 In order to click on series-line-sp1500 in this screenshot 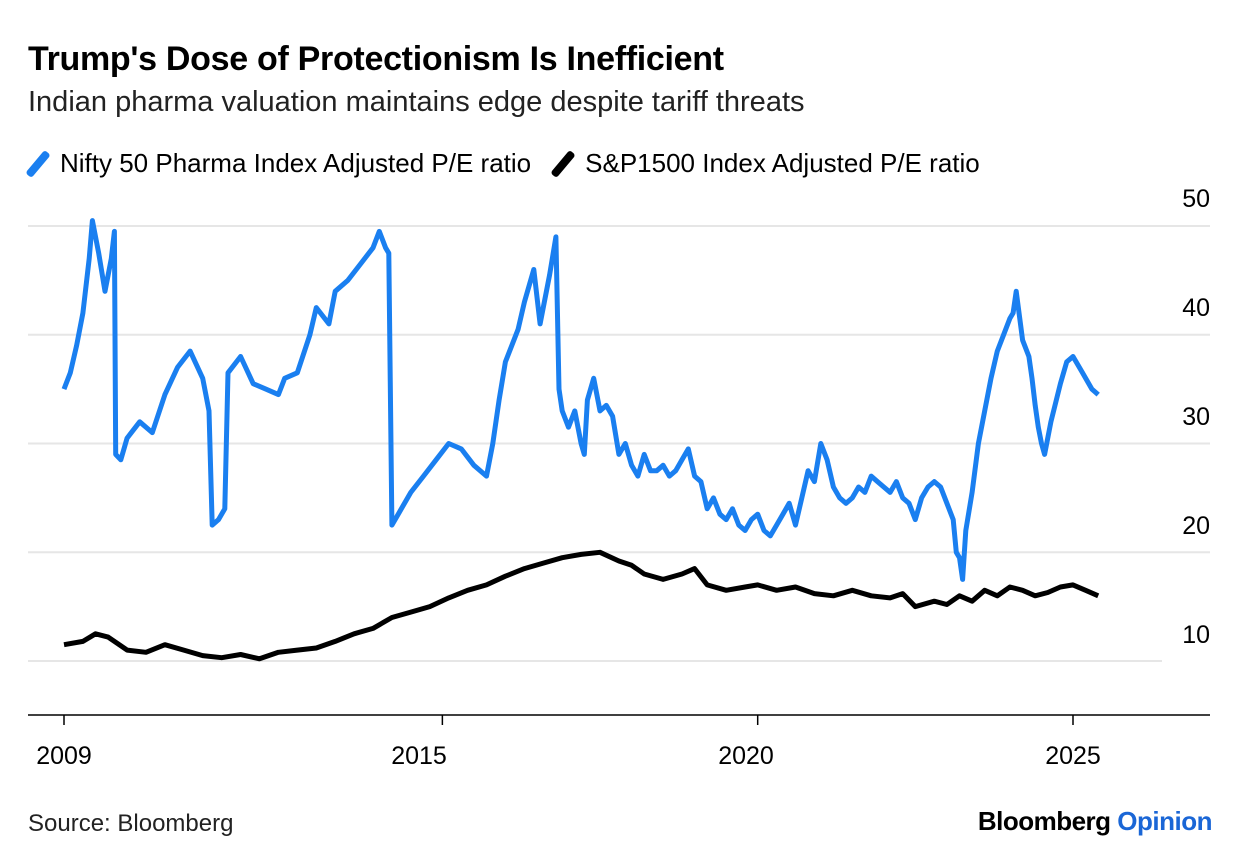, I will do `click(581, 605)`.